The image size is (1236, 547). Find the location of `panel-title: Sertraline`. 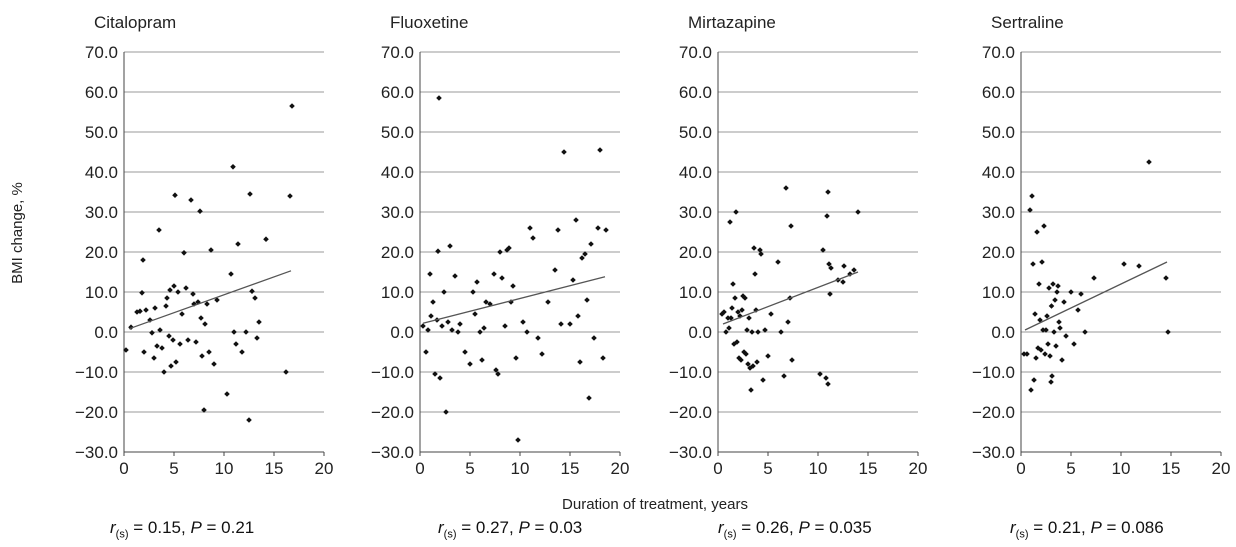

panel-title: Sertraline is located at coordinates (1027, 22).